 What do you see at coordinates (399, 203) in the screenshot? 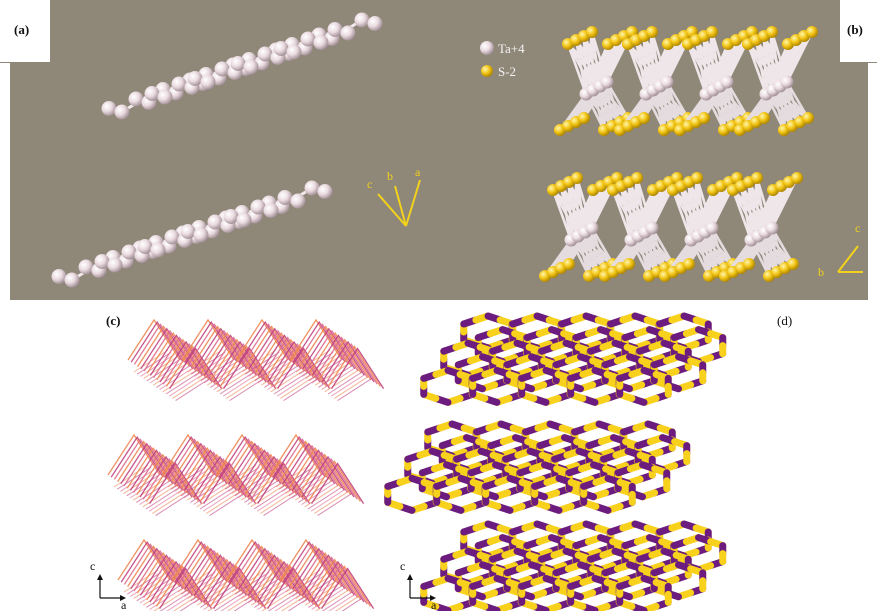
I see `axes-panel-a` at bounding box center [399, 203].